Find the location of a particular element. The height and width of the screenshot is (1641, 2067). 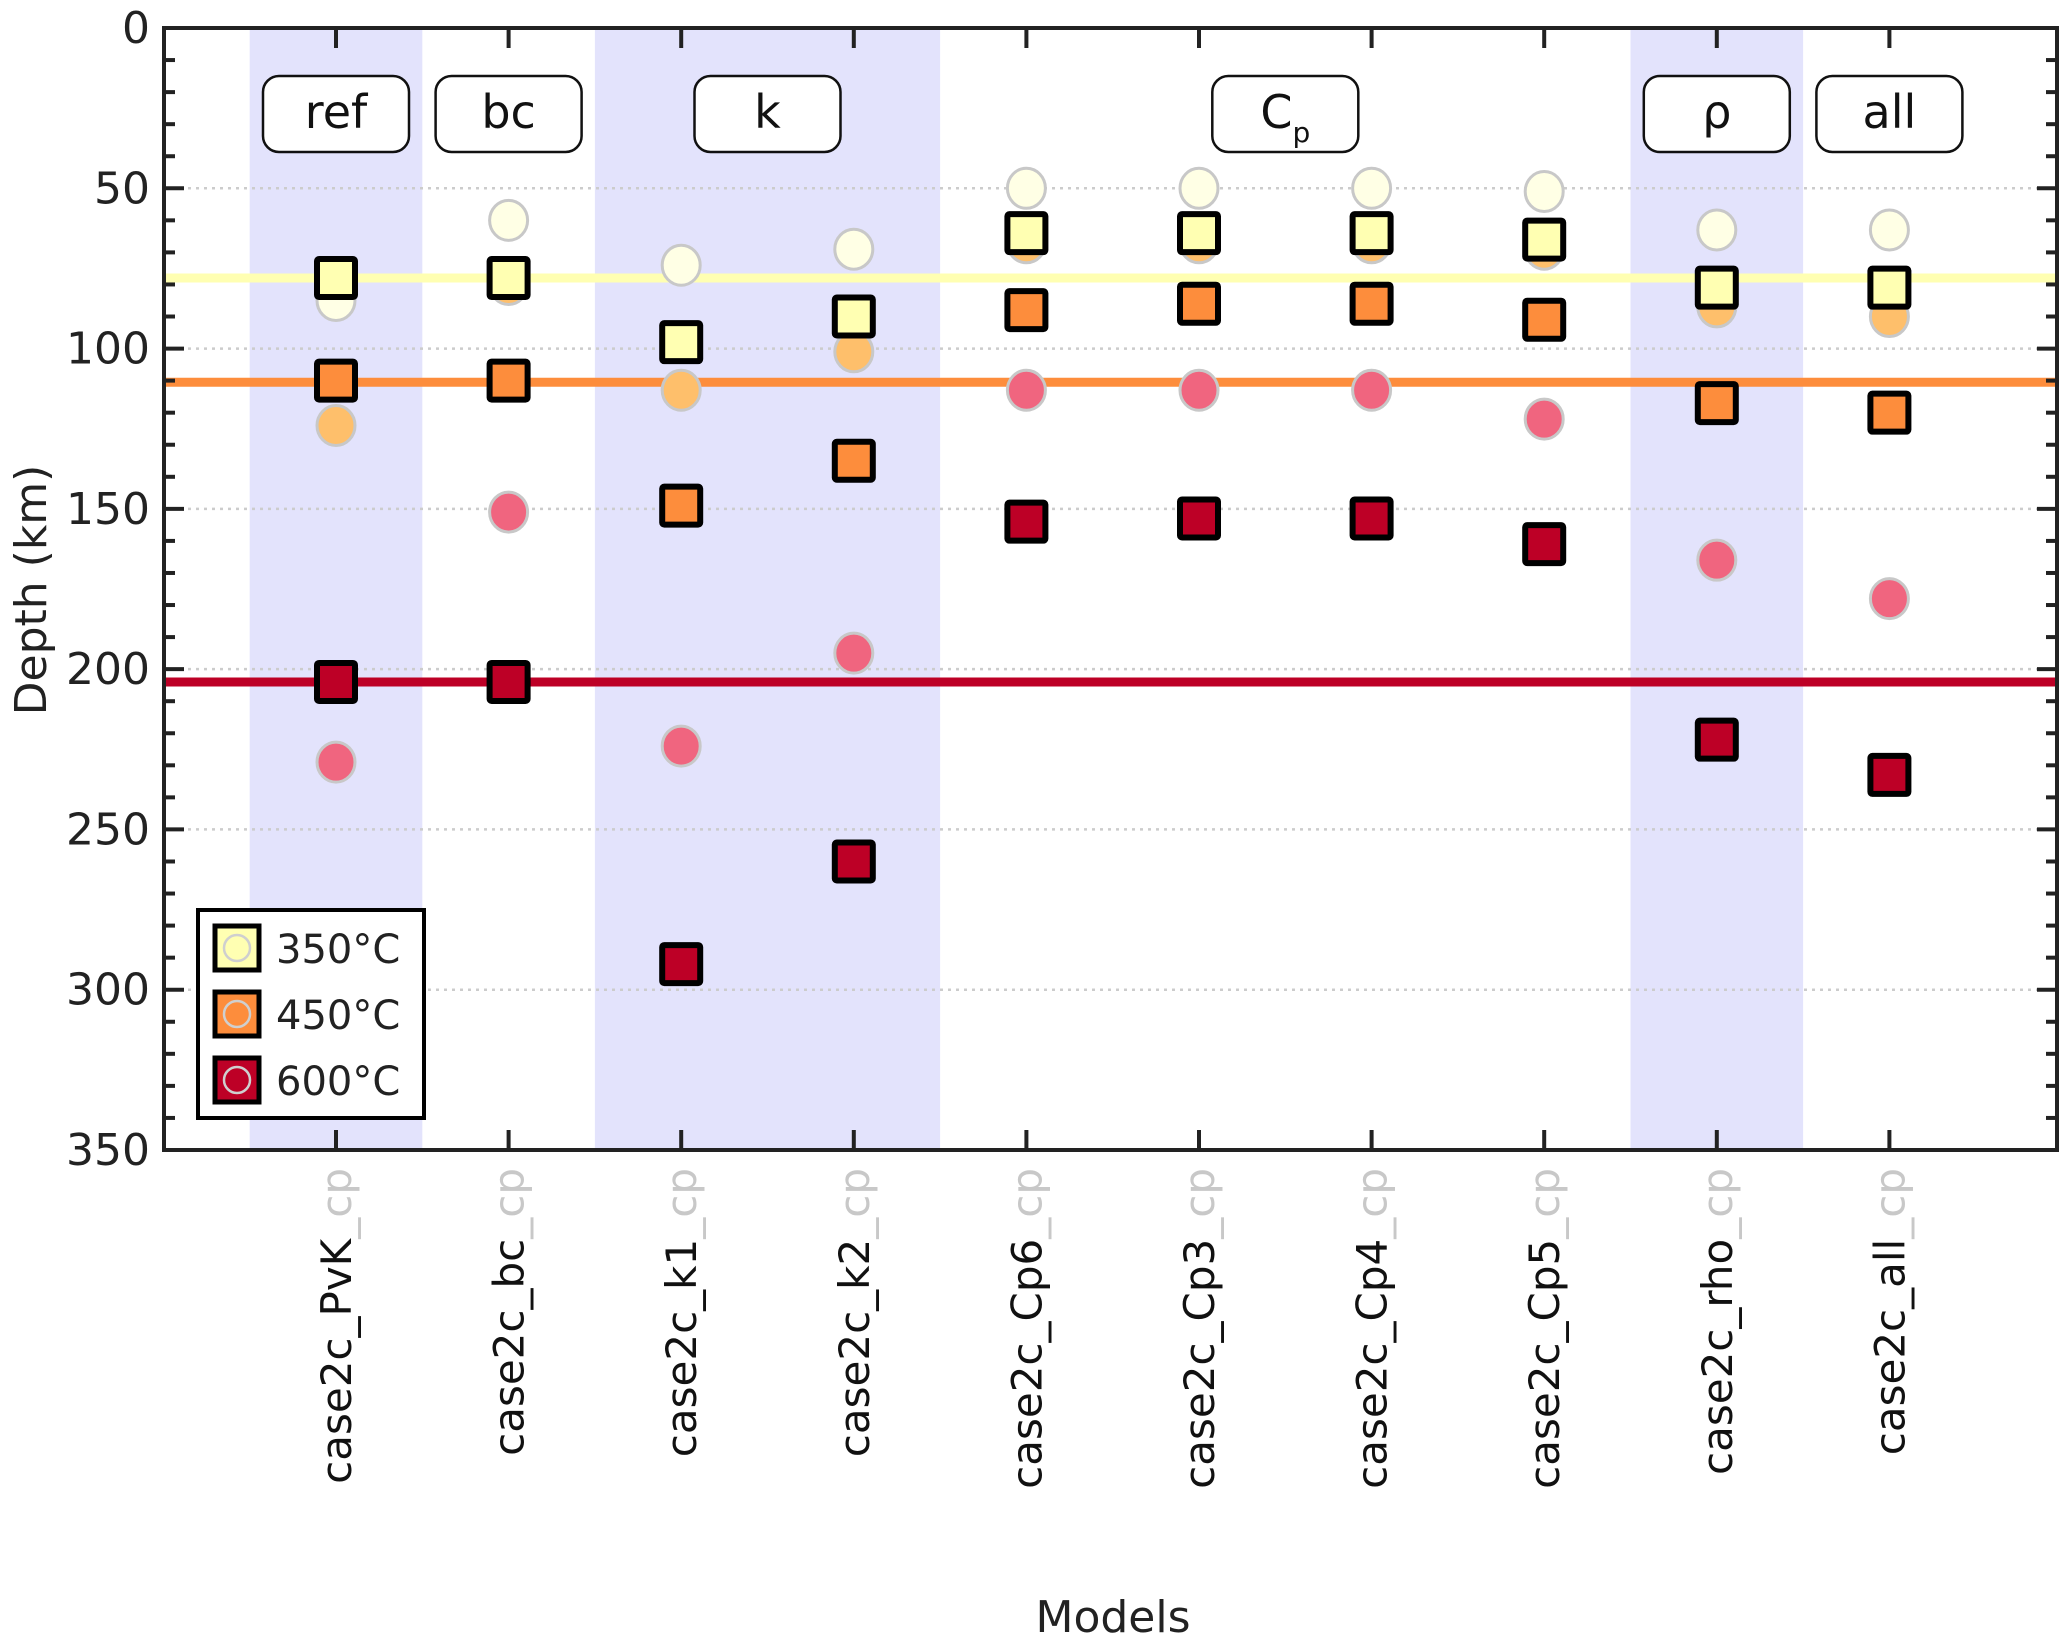

group-label-3: Cp is located at coordinates (1285, 114).